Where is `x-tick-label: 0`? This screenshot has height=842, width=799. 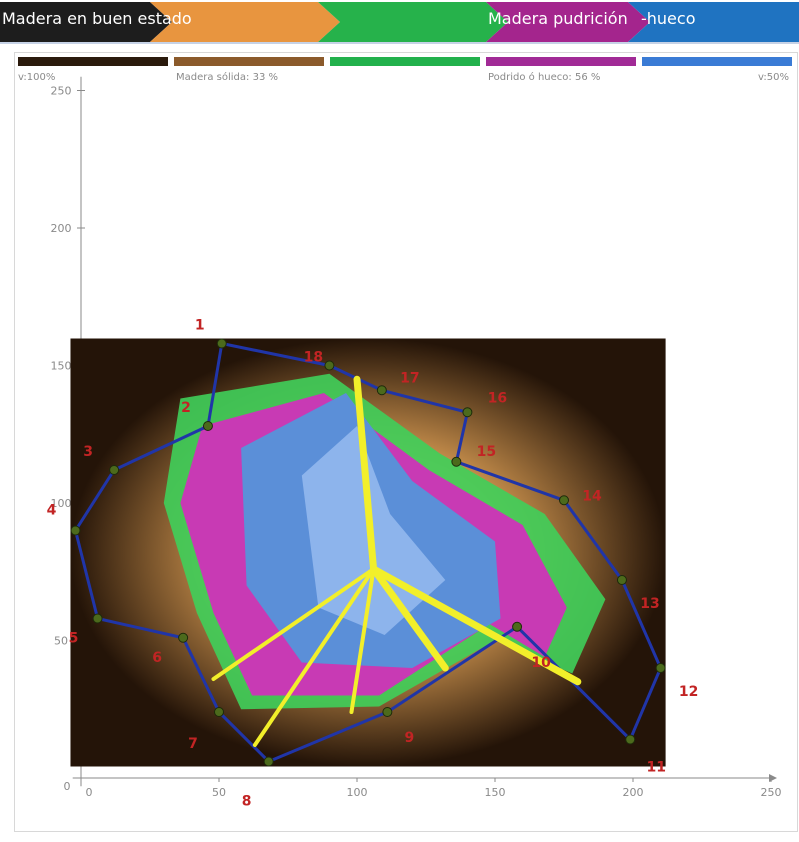
x-tick-label: 0 is located at coordinates (89, 792).